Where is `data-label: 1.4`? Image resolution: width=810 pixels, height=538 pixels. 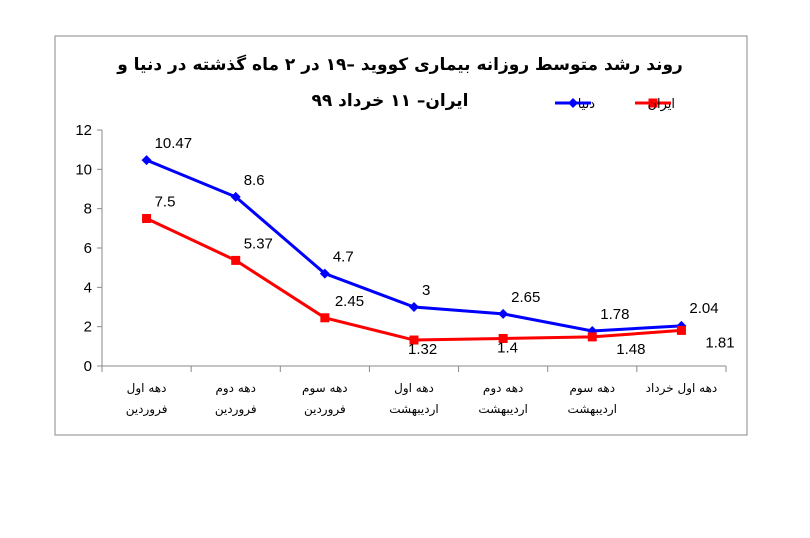
data-label: 1.4 is located at coordinates (507, 347).